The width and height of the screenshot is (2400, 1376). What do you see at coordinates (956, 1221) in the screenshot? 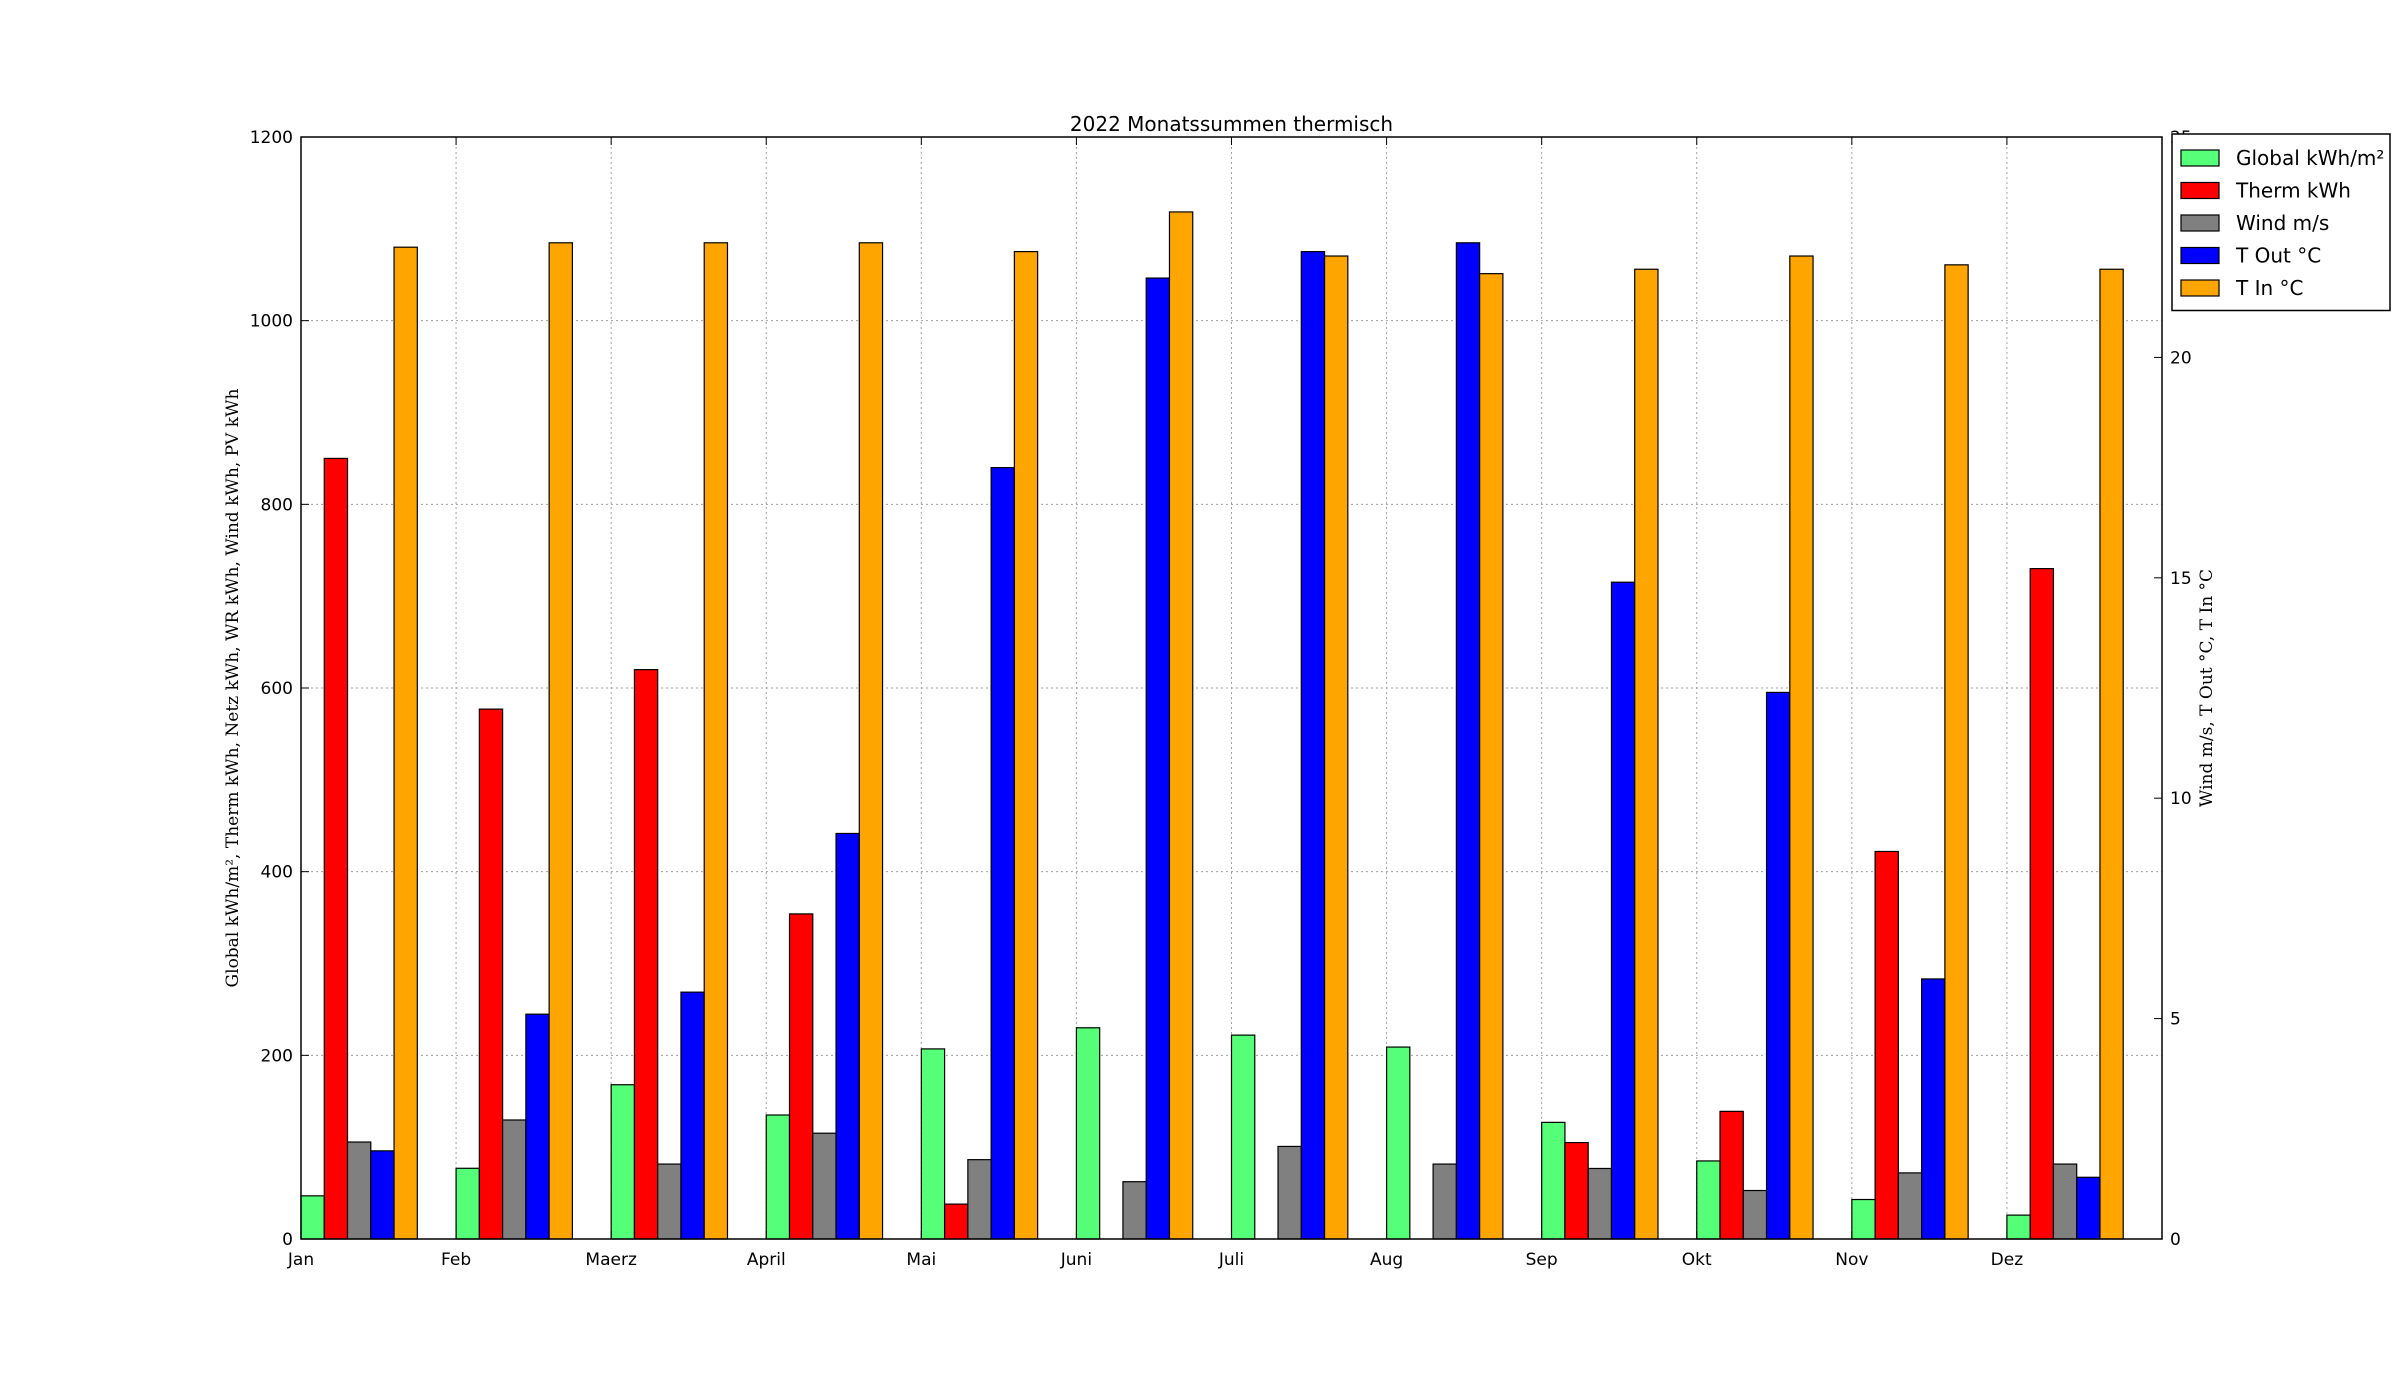
I see `bar-1-mai` at bounding box center [956, 1221].